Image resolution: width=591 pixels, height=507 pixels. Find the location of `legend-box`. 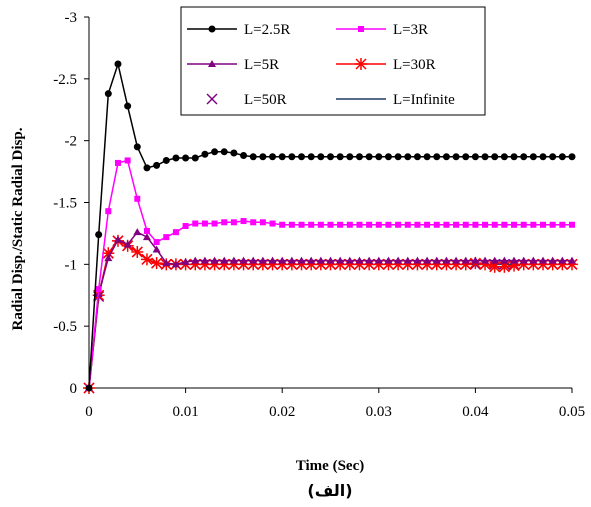

legend-box is located at coordinates (333, 61).